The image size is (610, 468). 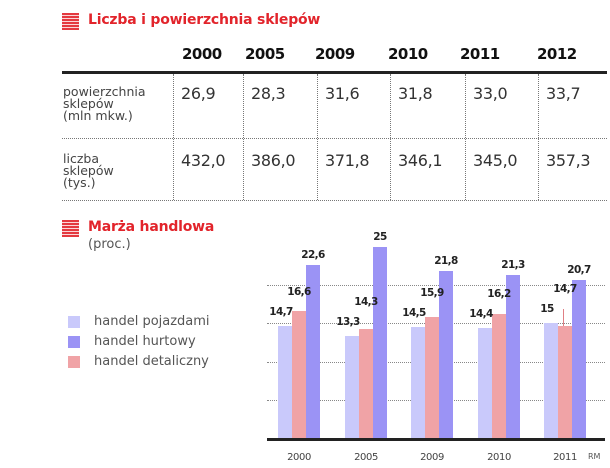 What do you see at coordinates (202, 54) in the screenshot?
I see `table-year-header: 2000` at bounding box center [202, 54].